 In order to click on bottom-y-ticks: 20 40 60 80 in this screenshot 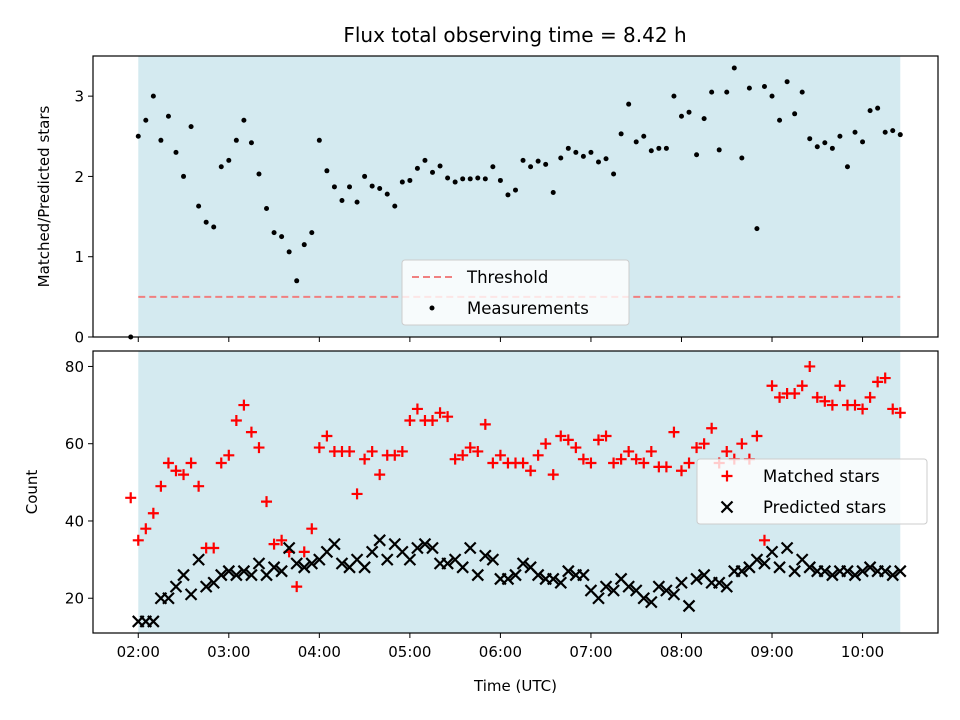, I will do `click(79, 483)`.